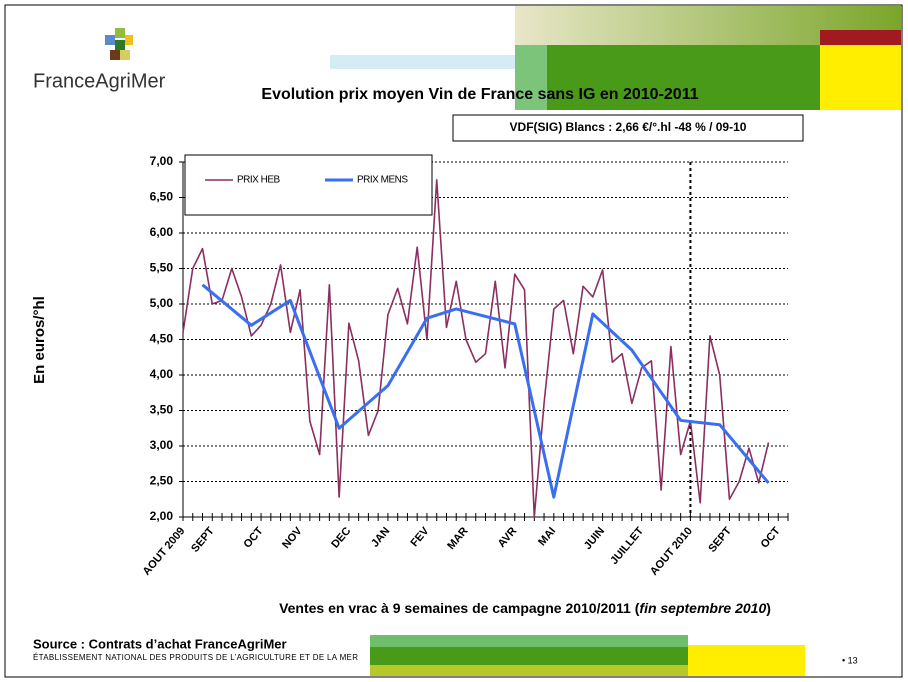  I want to click on logo-text: FranceAgriMer, so click(99, 81).